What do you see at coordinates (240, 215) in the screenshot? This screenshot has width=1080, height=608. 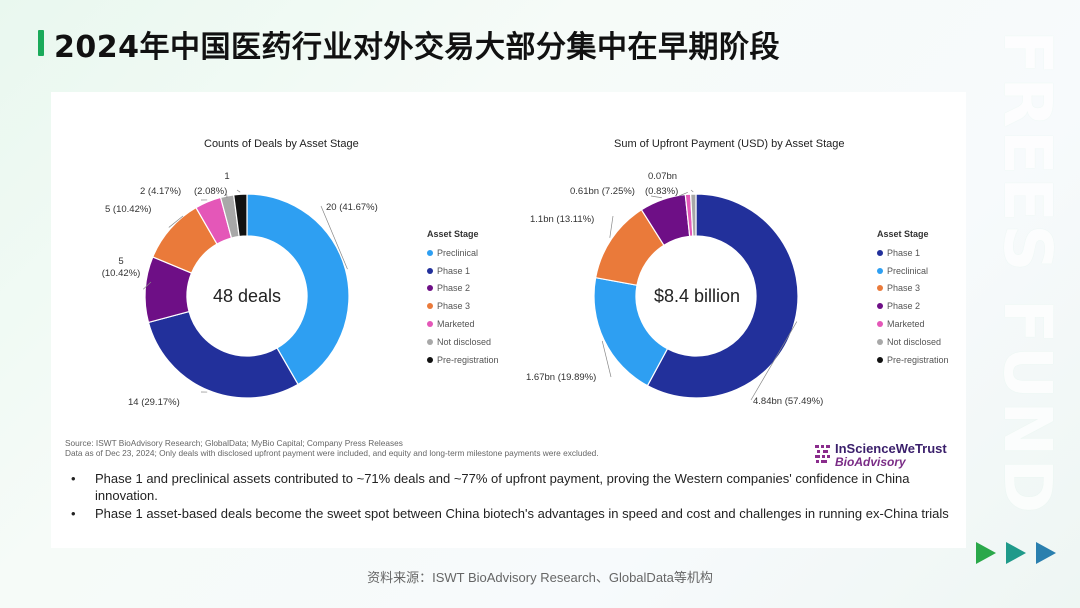 I see `slice-pre-registration` at bounding box center [240, 215].